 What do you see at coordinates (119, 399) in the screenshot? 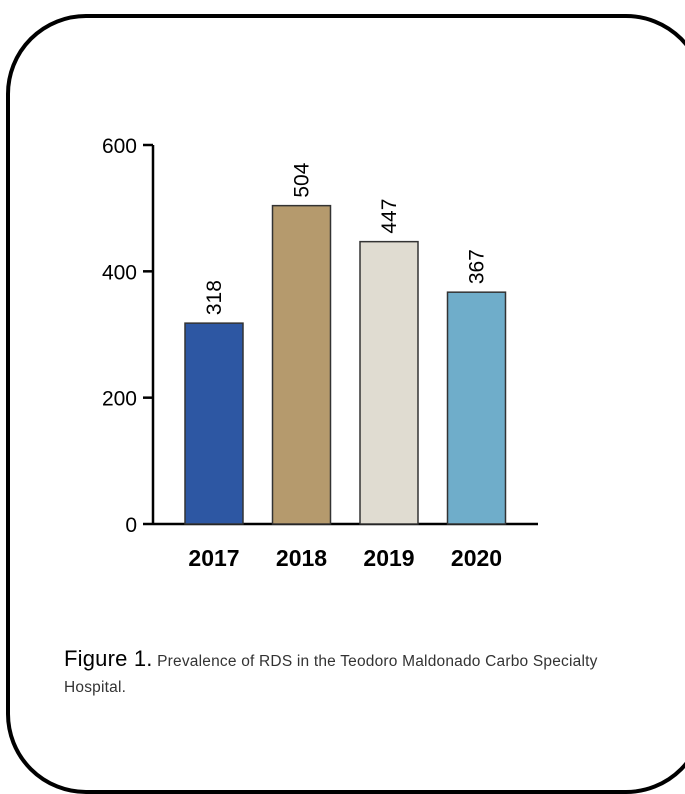
I see `y-tick-label: 200` at bounding box center [119, 399].